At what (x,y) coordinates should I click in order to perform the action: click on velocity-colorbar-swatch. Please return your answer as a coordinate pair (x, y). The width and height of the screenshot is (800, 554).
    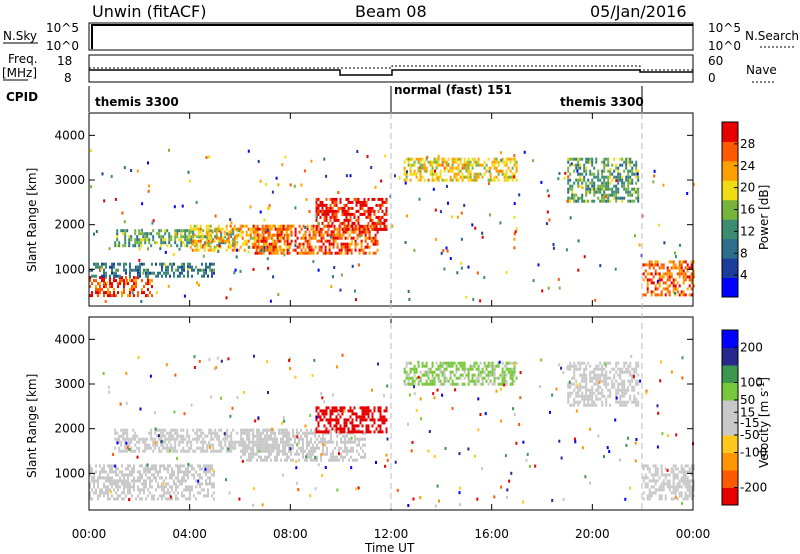
    Looking at the image, I should click on (730, 444).